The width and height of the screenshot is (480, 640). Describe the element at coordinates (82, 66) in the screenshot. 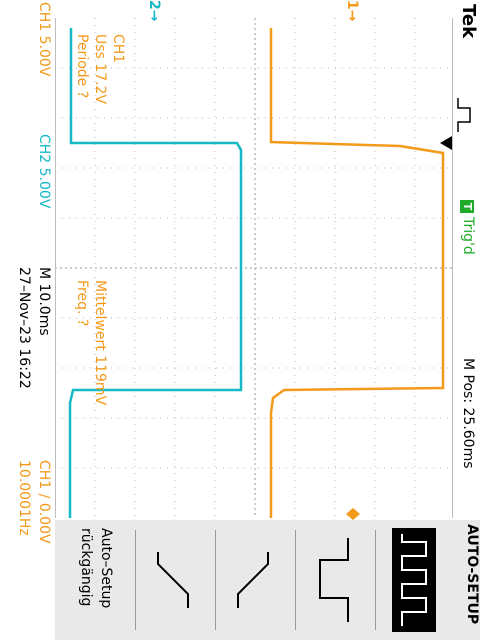

I see `measure-period: Periode ?` at that location.